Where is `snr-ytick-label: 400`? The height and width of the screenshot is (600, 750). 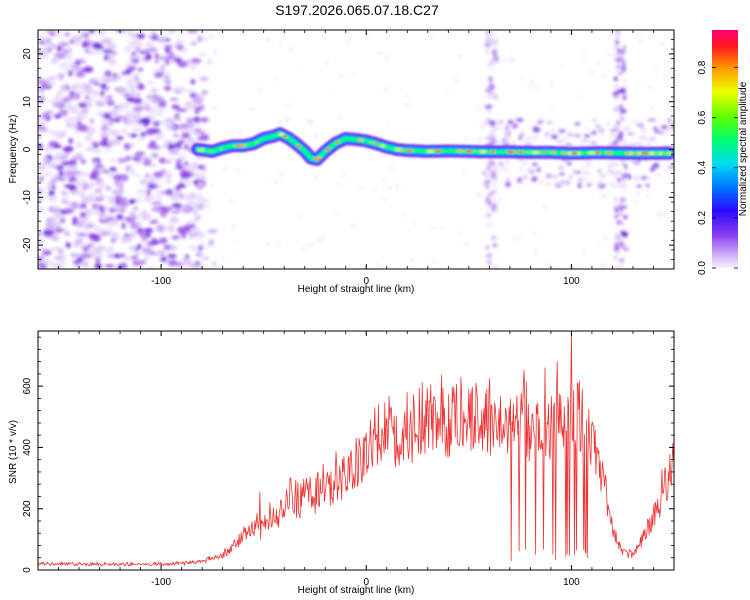
snr-ytick-label: 400 is located at coordinates (27, 447).